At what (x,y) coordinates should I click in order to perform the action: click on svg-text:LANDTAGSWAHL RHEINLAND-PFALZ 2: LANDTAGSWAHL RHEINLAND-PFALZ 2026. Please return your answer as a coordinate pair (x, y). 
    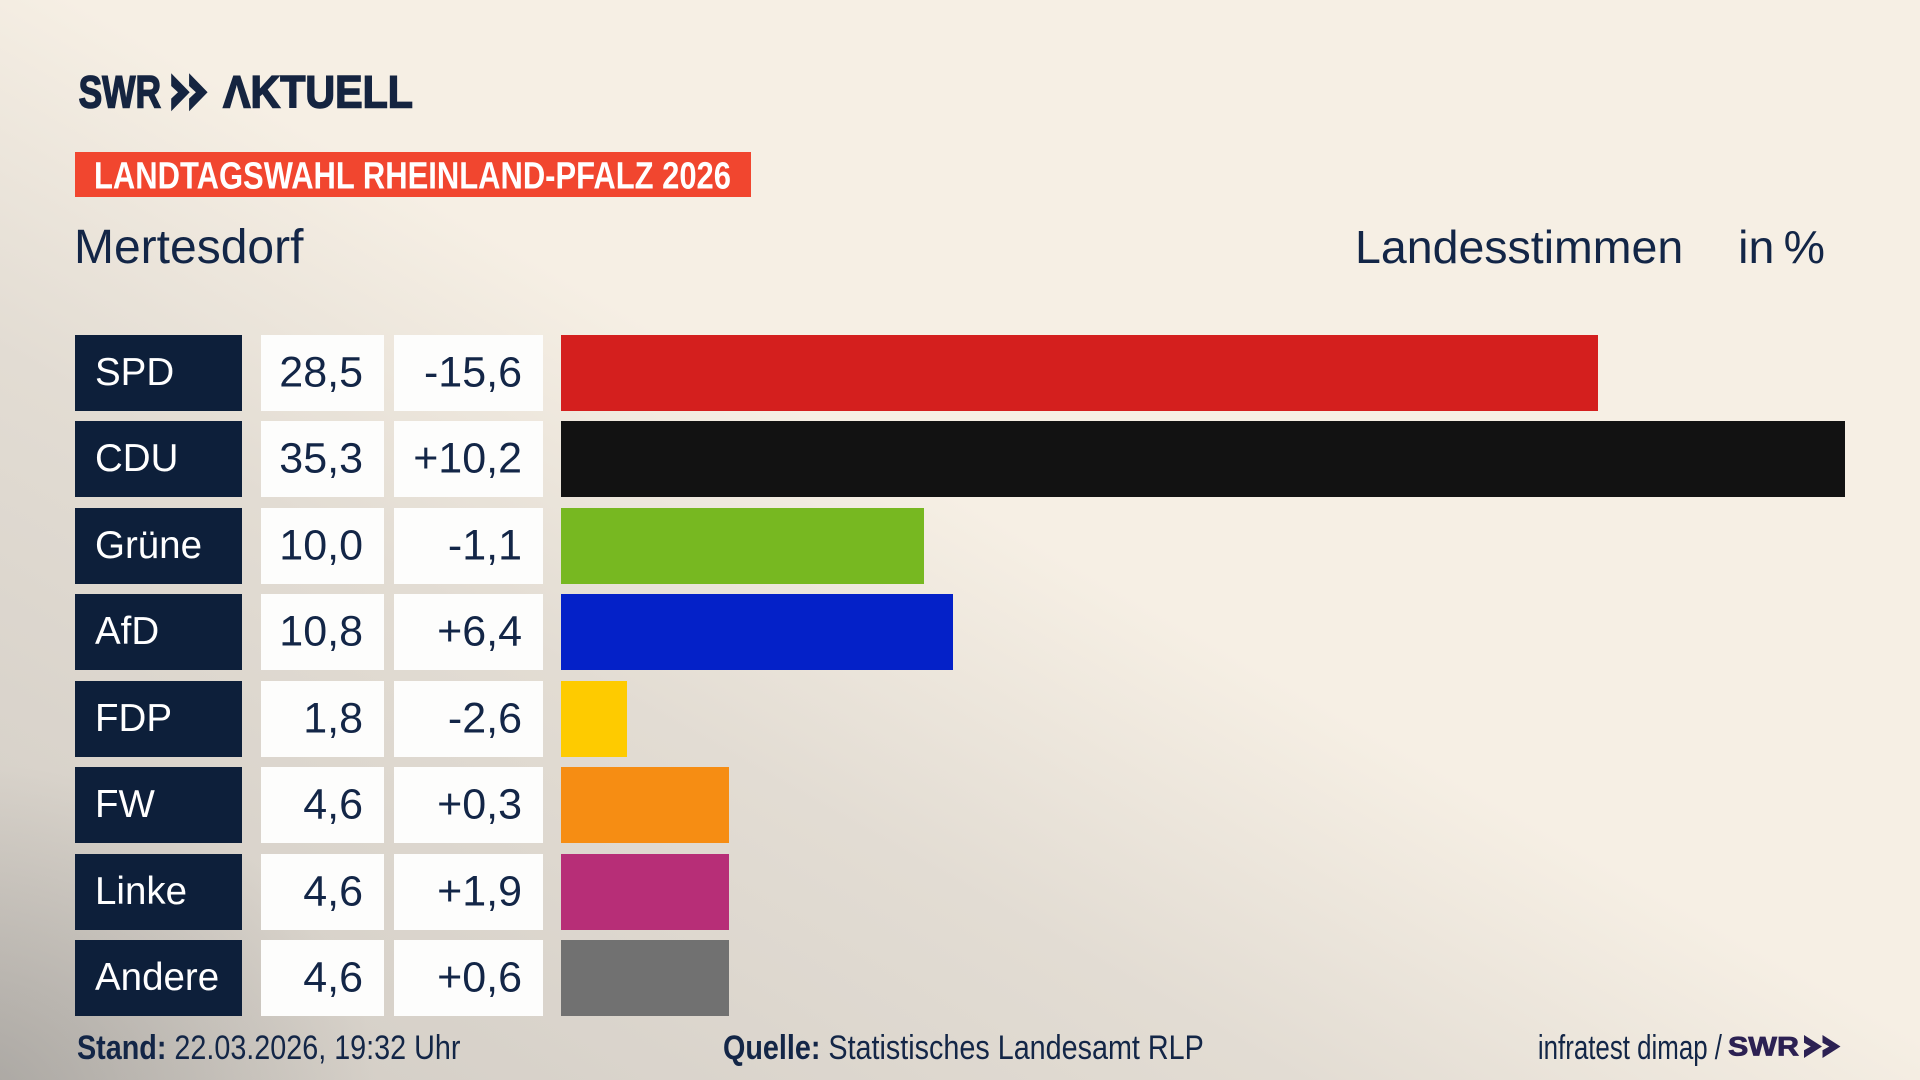
    Looking at the image, I should click on (412, 177).